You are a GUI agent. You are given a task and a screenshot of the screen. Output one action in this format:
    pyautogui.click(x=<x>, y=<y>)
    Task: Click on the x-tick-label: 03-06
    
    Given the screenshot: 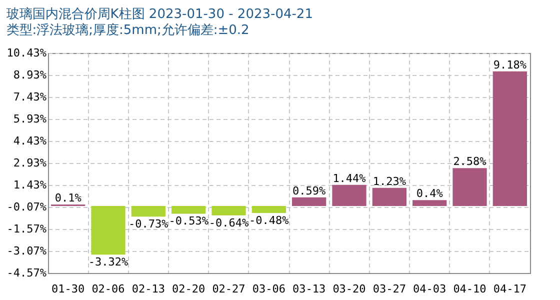 What is the action you would take?
    pyautogui.click(x=269, y=289)
    